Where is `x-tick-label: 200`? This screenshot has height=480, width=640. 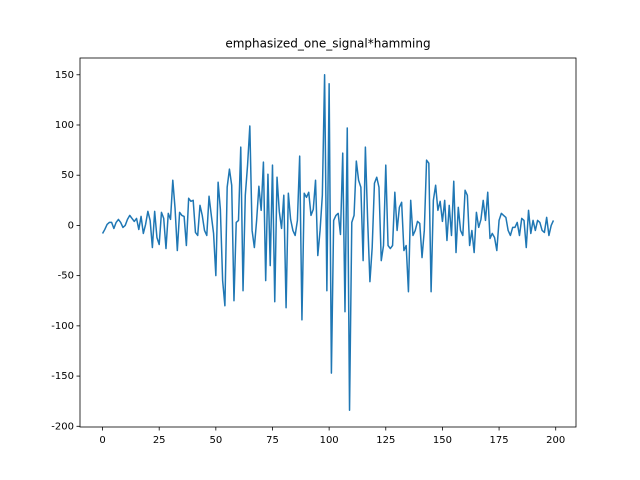
x-tick-label: 200 is located at coordinates (555, 440).